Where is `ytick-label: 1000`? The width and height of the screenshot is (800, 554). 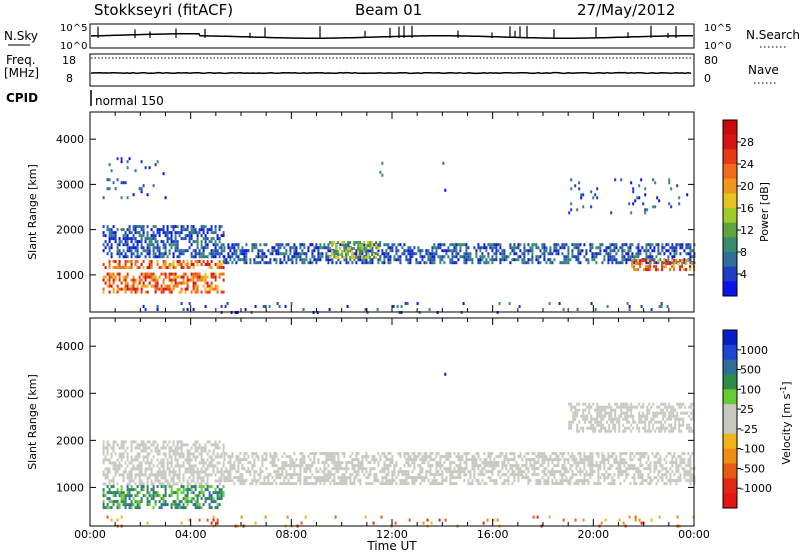
ytick-label: 1000 is located at coordinates (70, 487).